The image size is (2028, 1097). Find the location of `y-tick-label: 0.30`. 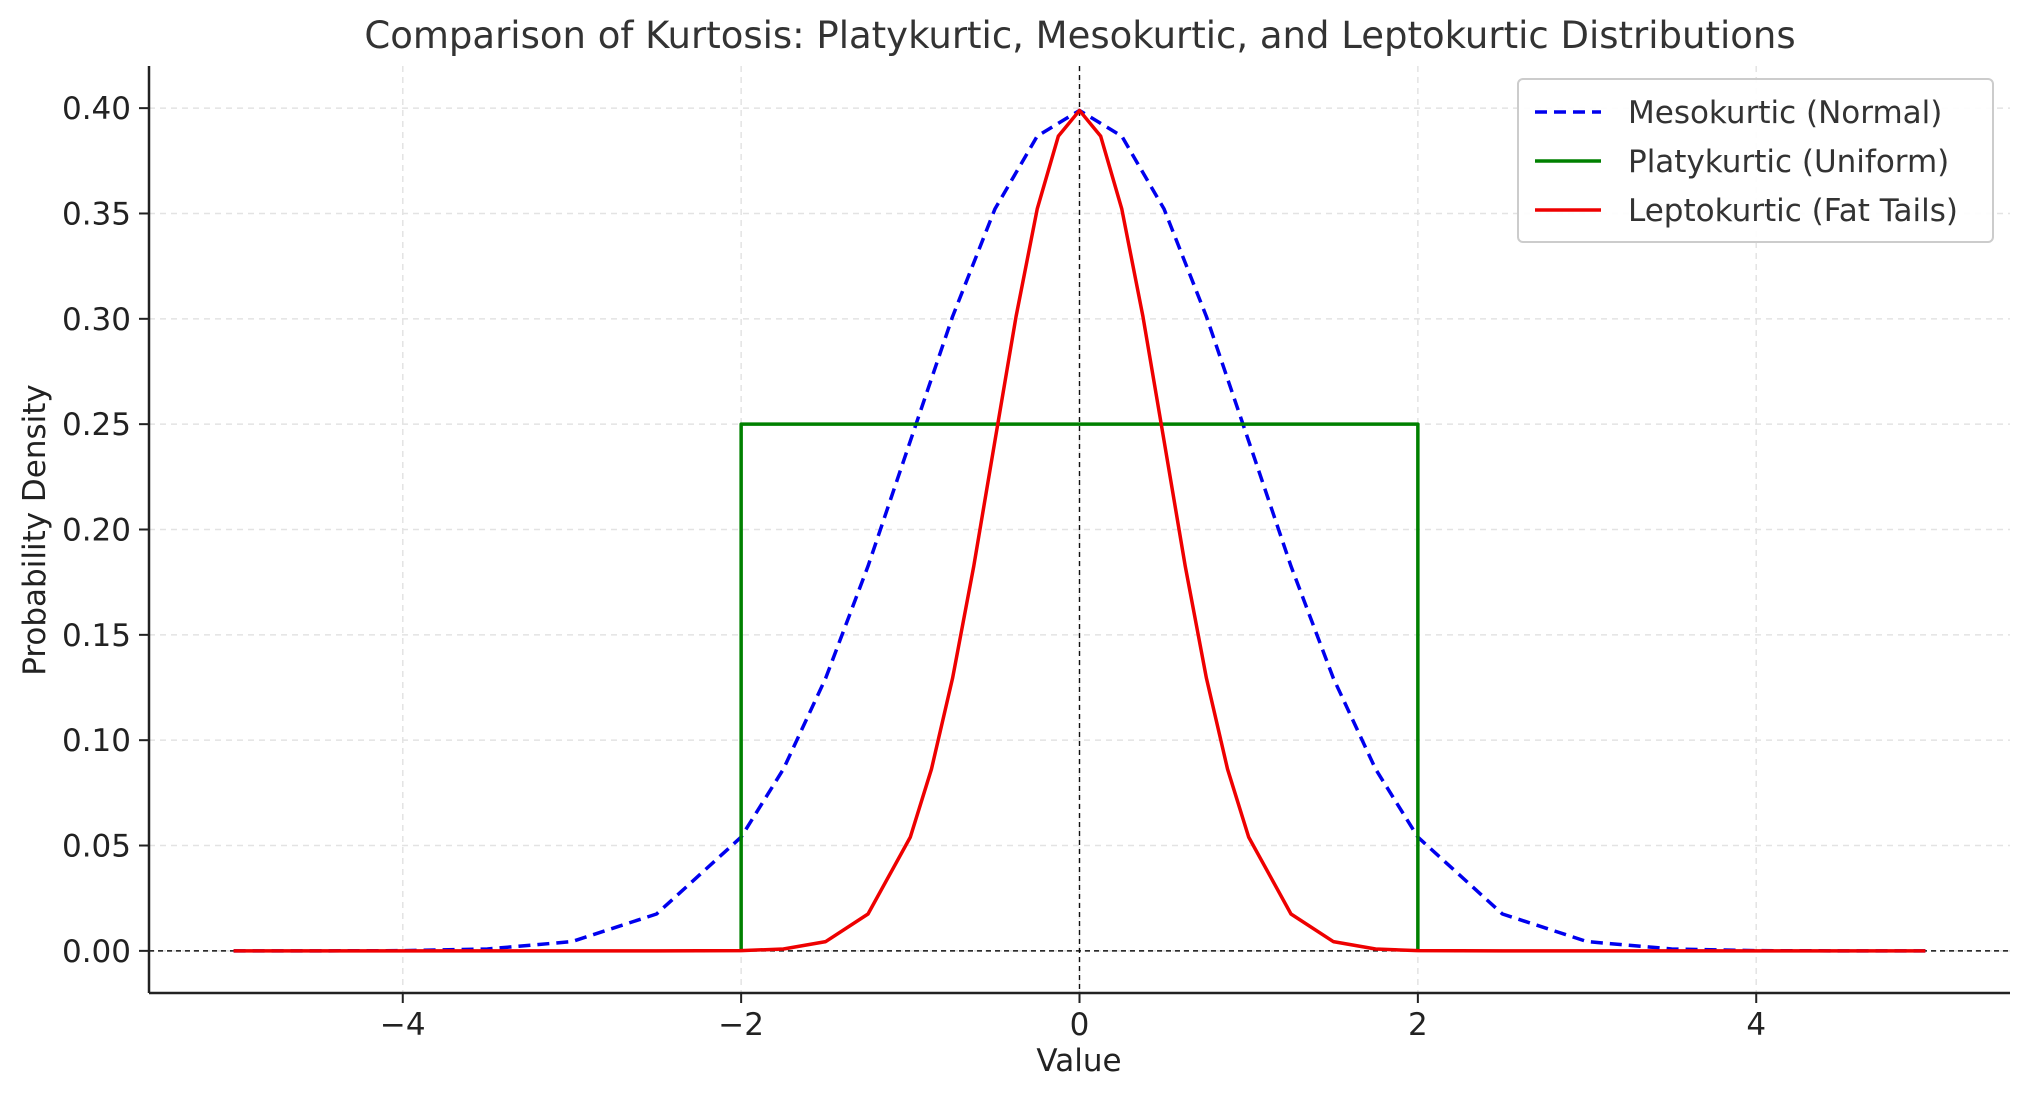

y-tick-label: 0.30 is located at coordinates (96, 320).